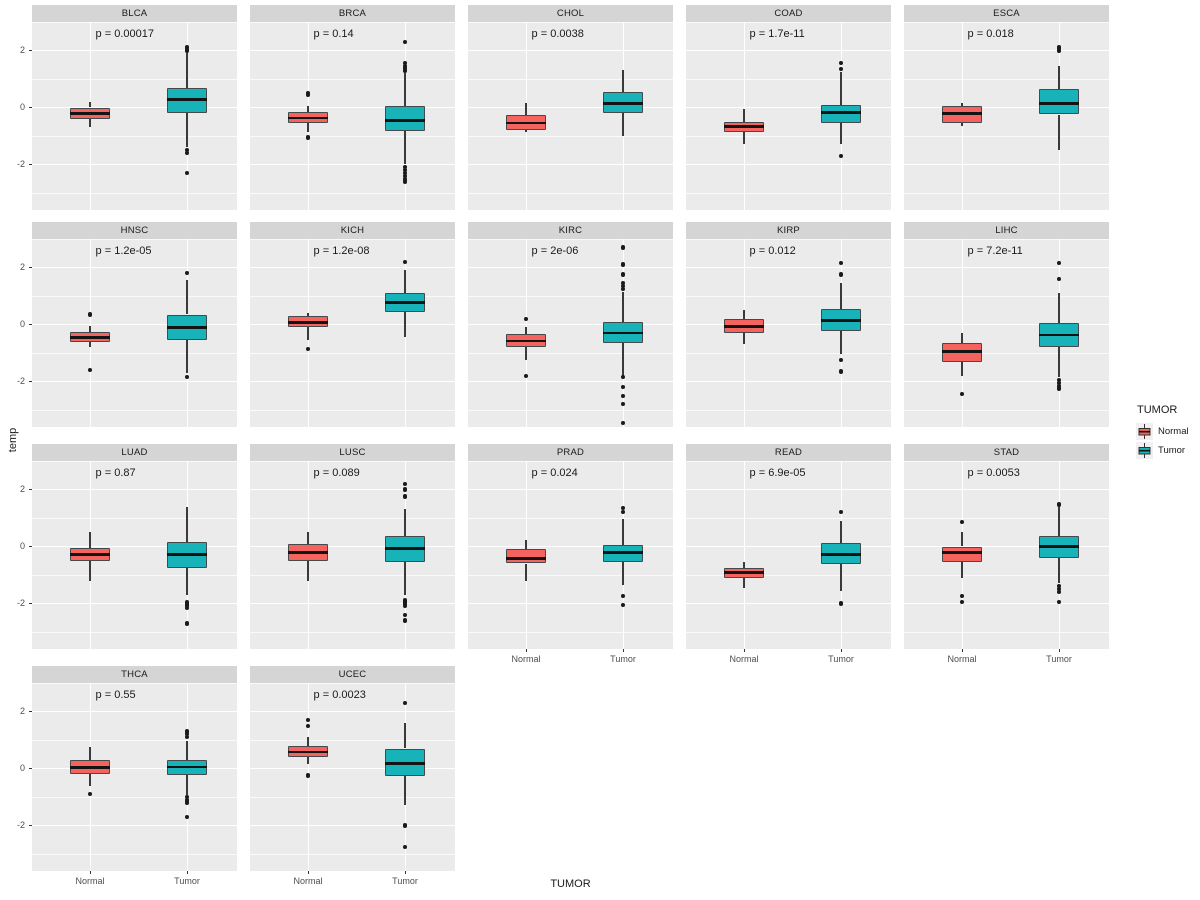 The width and height of the screenshot is (1200, 900). Describe the element at coordinates (526, 659) in the screenshot. I see `x-tick-label: Normal` at that location.